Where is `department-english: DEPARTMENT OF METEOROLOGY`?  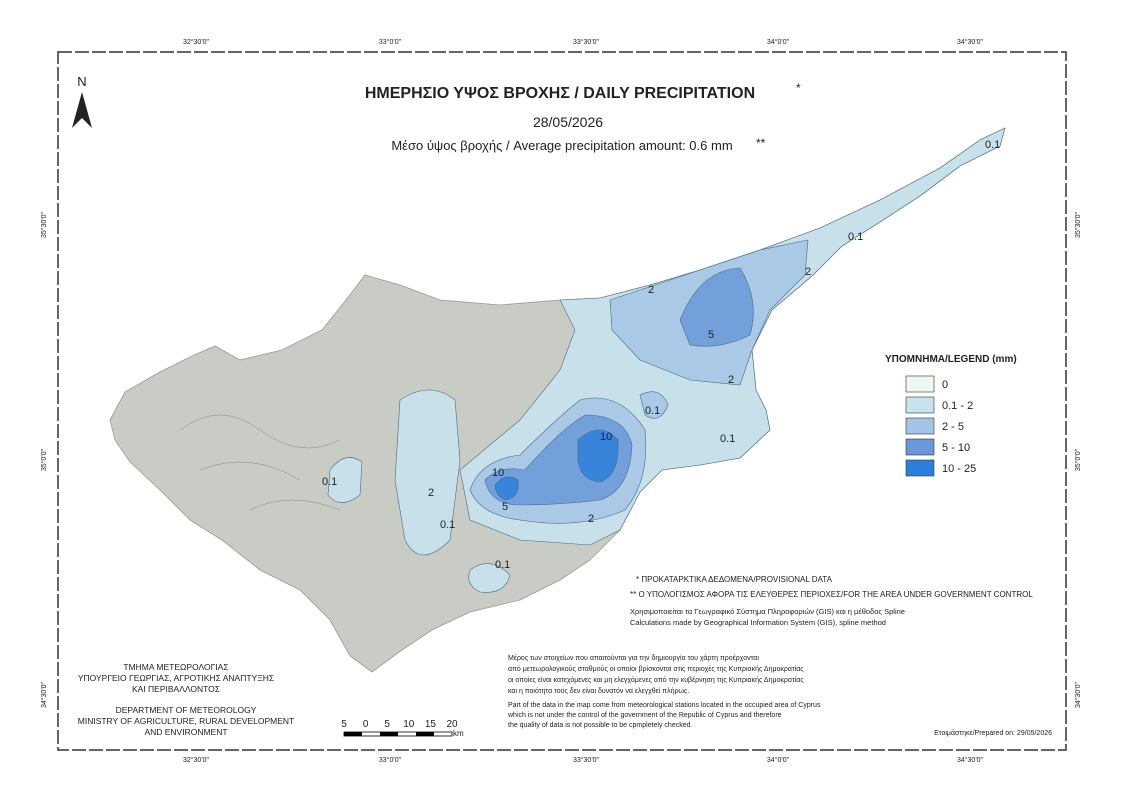 department-english: DEPARTMENT OF METEOROLOGY is located at coordinates (186, 710).